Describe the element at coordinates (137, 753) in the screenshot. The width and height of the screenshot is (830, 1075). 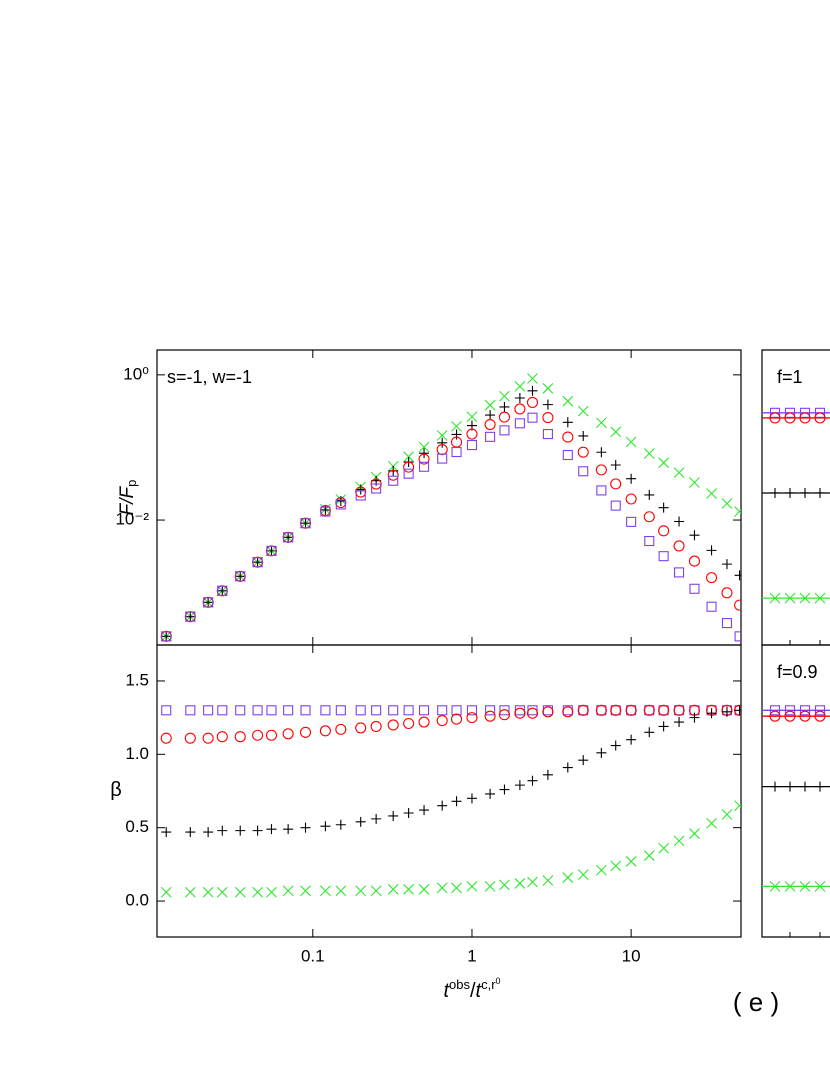
I see `y-tick-label: 1.0` at that location.